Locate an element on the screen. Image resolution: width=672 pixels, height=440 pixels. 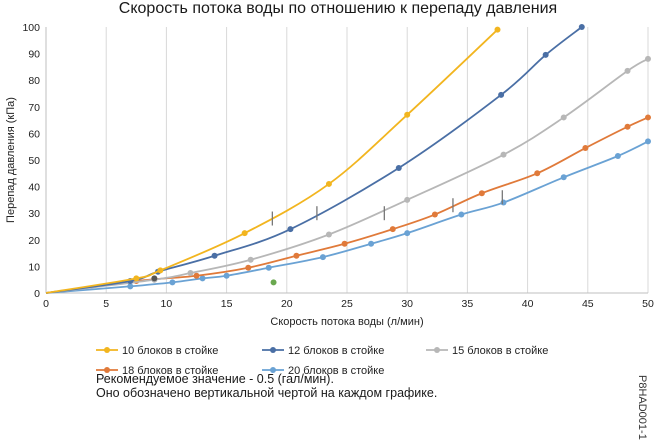
y-tick-label: 80 is located at coordinates (34, 81).